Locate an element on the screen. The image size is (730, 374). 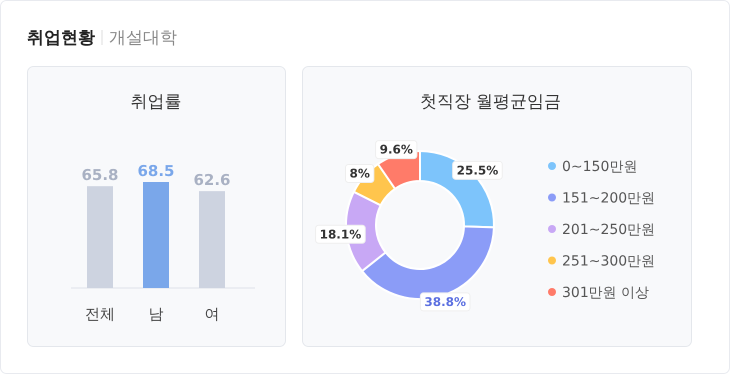
x-tick-label: 여 is located at coordinates (212, 314).